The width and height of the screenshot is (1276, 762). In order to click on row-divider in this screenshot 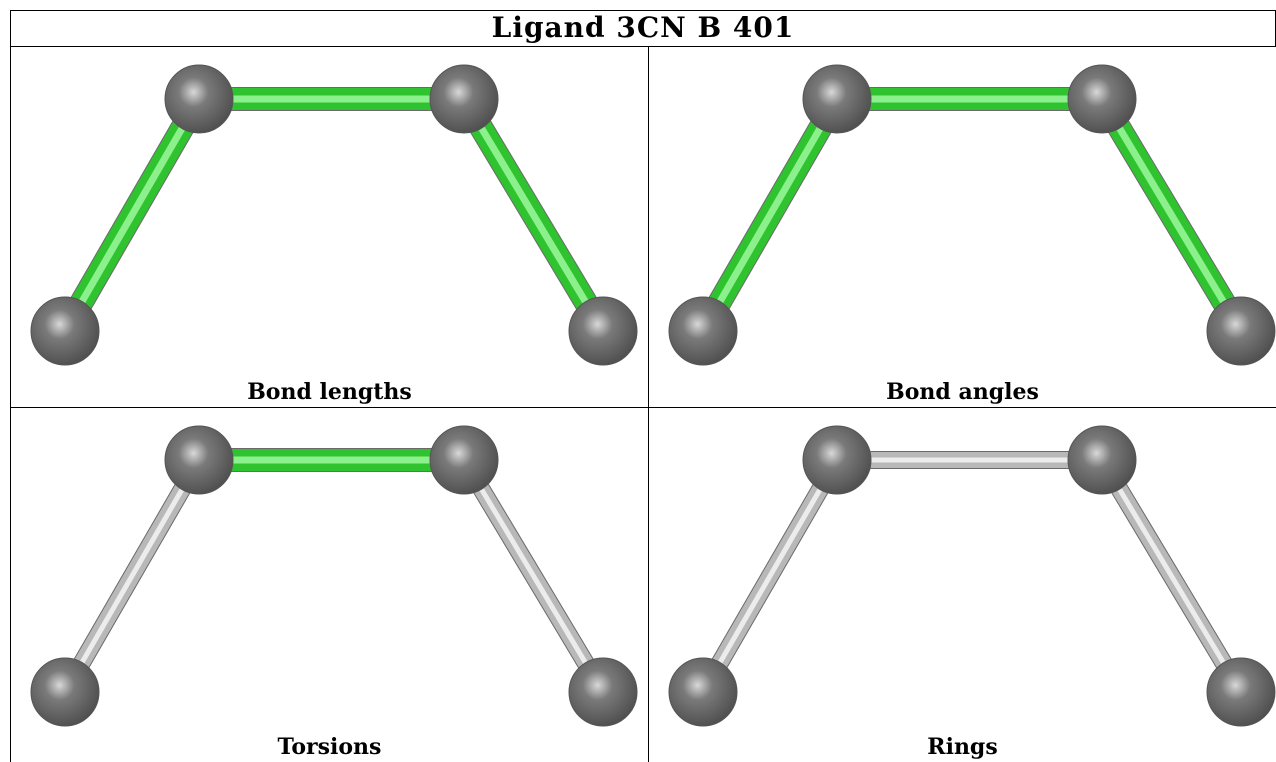, I will do `click(643, 407)`.